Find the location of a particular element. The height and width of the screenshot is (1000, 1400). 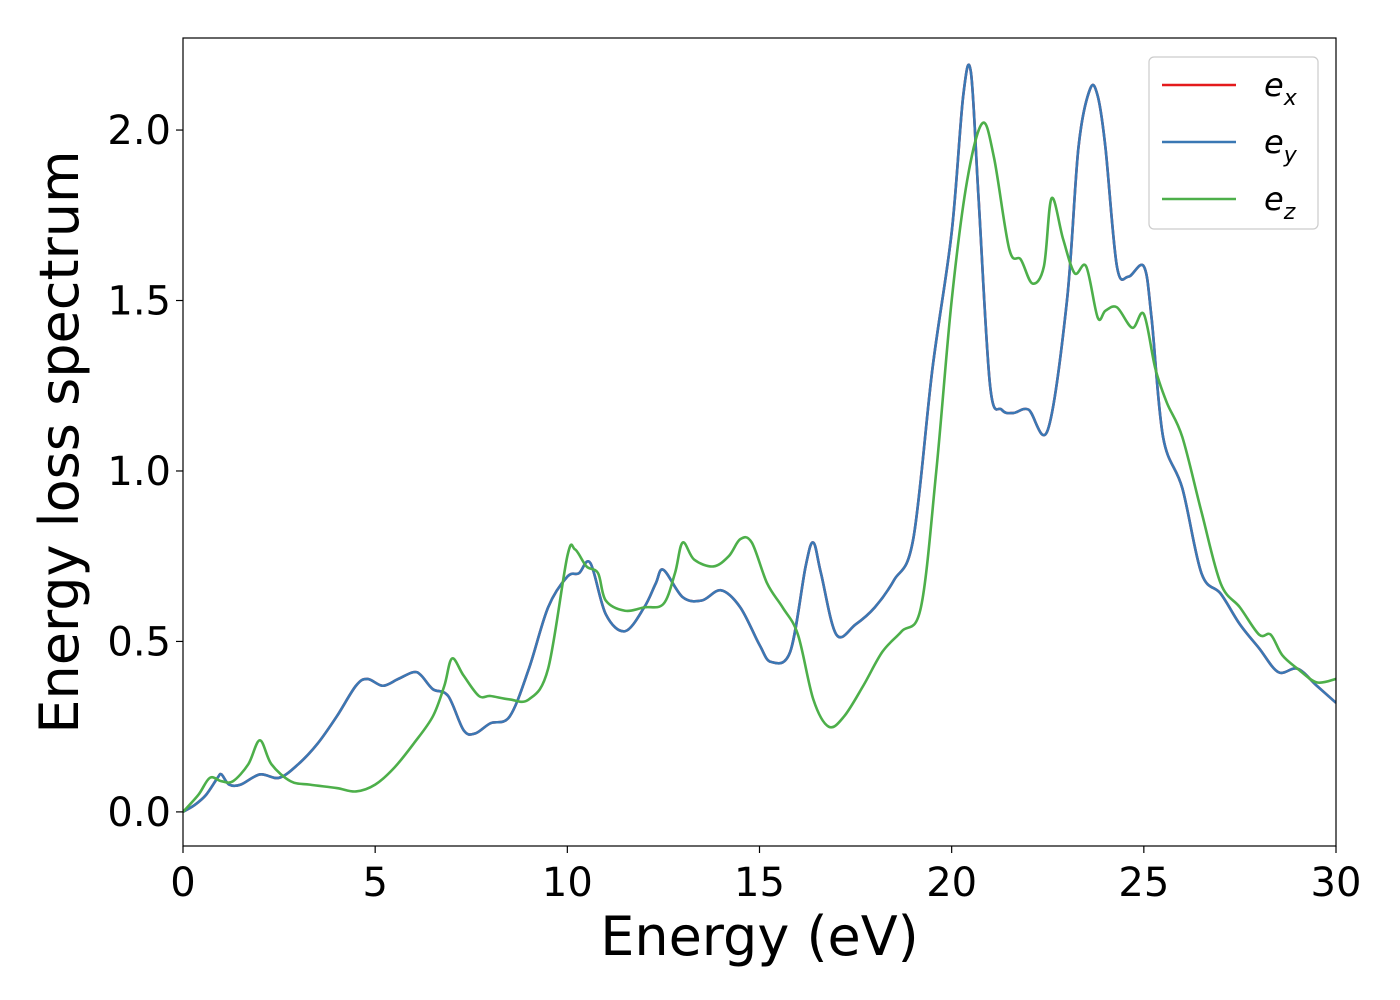

y-tick-label: 2.0 is located at coordinates (139, 131).